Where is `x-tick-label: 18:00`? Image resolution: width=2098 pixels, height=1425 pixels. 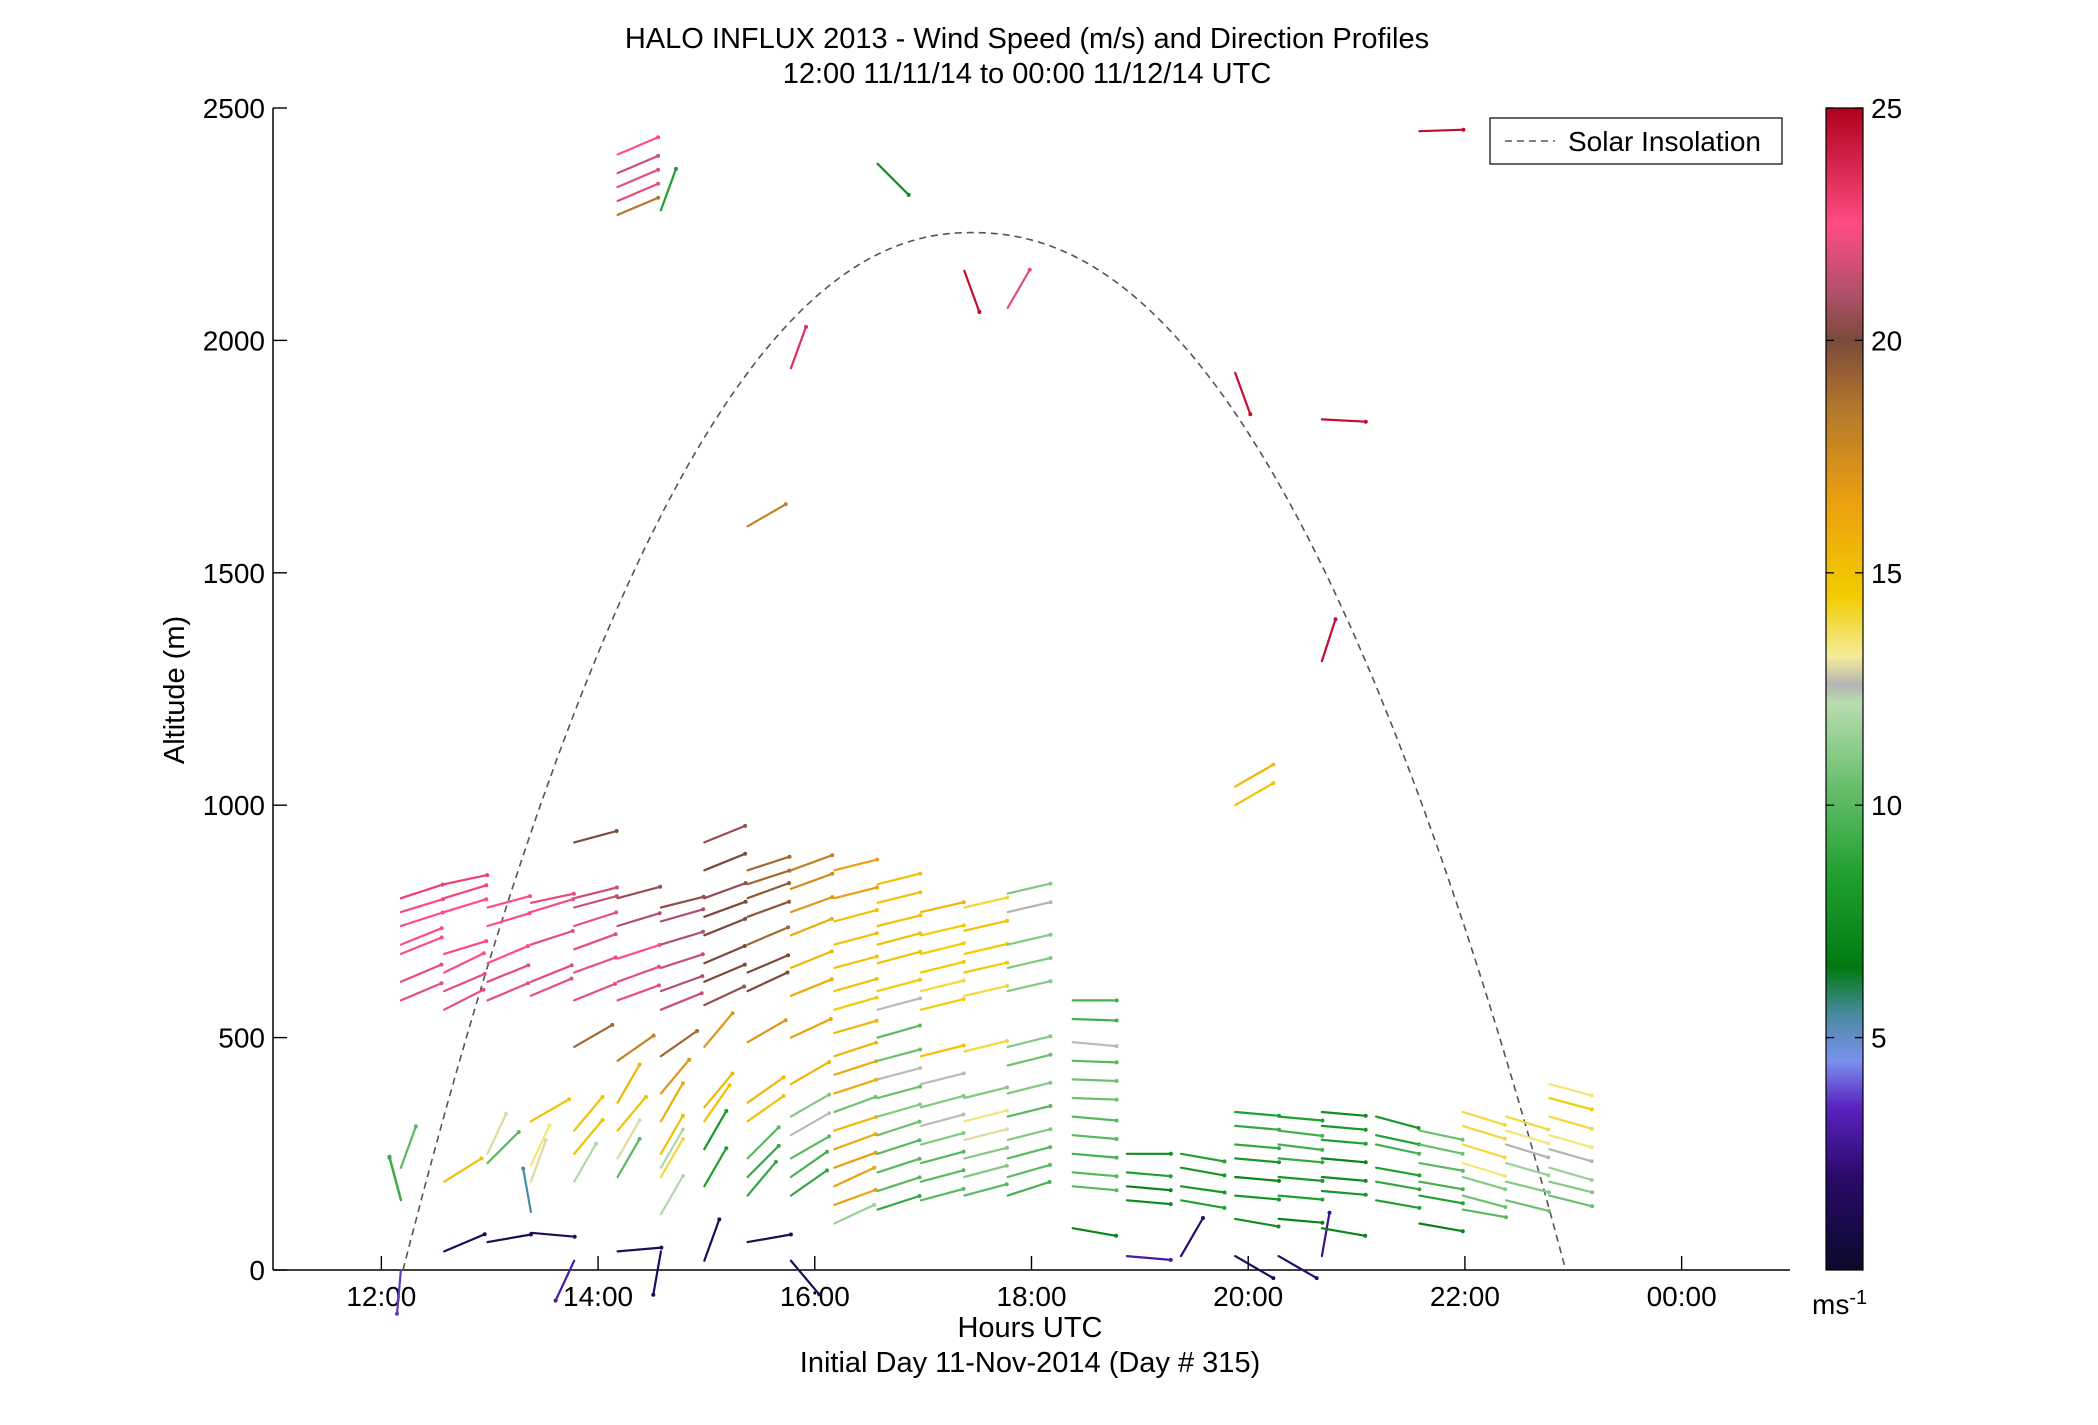 x-tick-label: 18:00 is located at coordinates (1031, 1296).